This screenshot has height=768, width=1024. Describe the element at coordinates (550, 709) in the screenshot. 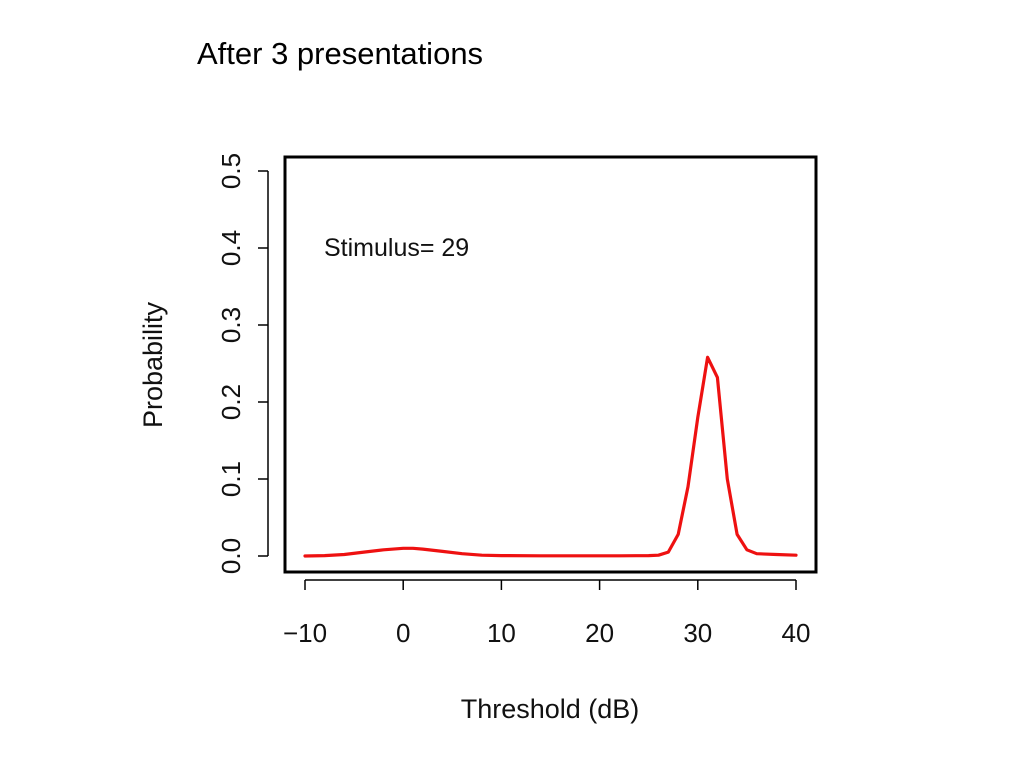

I see `x-axis-label: Threshold (dB)` at that location.